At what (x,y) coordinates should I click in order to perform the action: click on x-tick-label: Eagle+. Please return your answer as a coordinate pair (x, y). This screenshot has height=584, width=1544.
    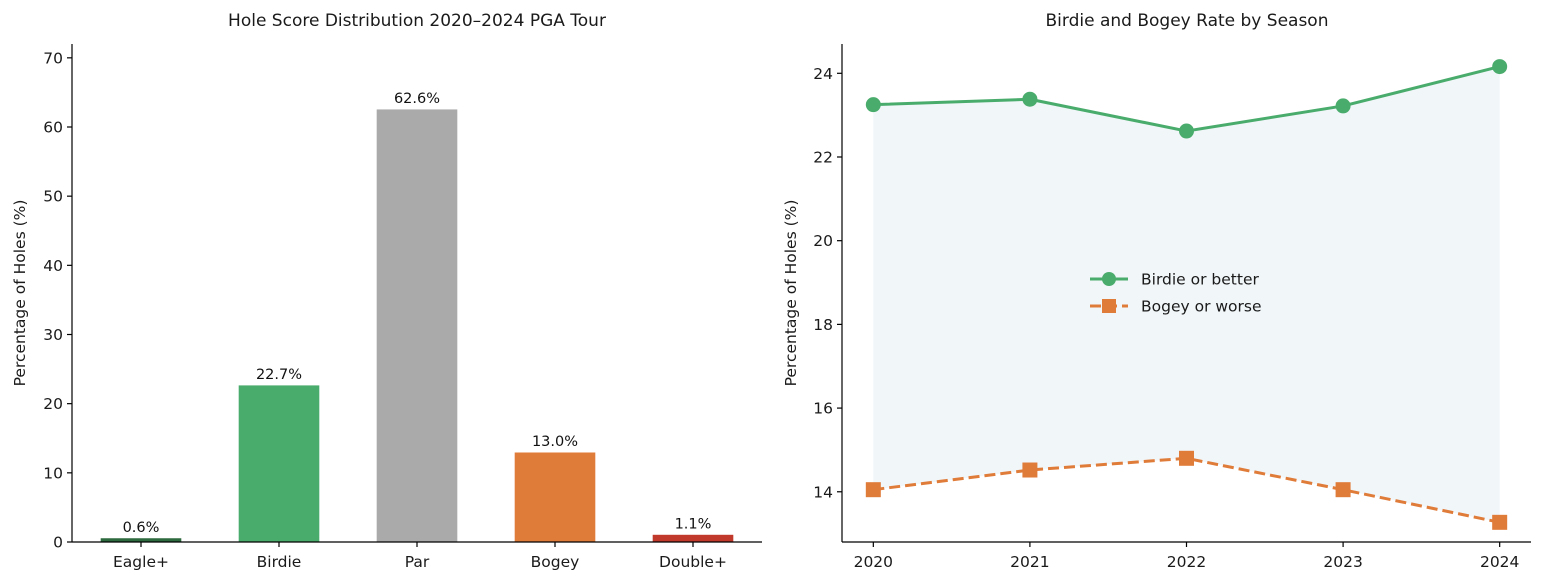
    Looking at the image, I should click on (141, 562).